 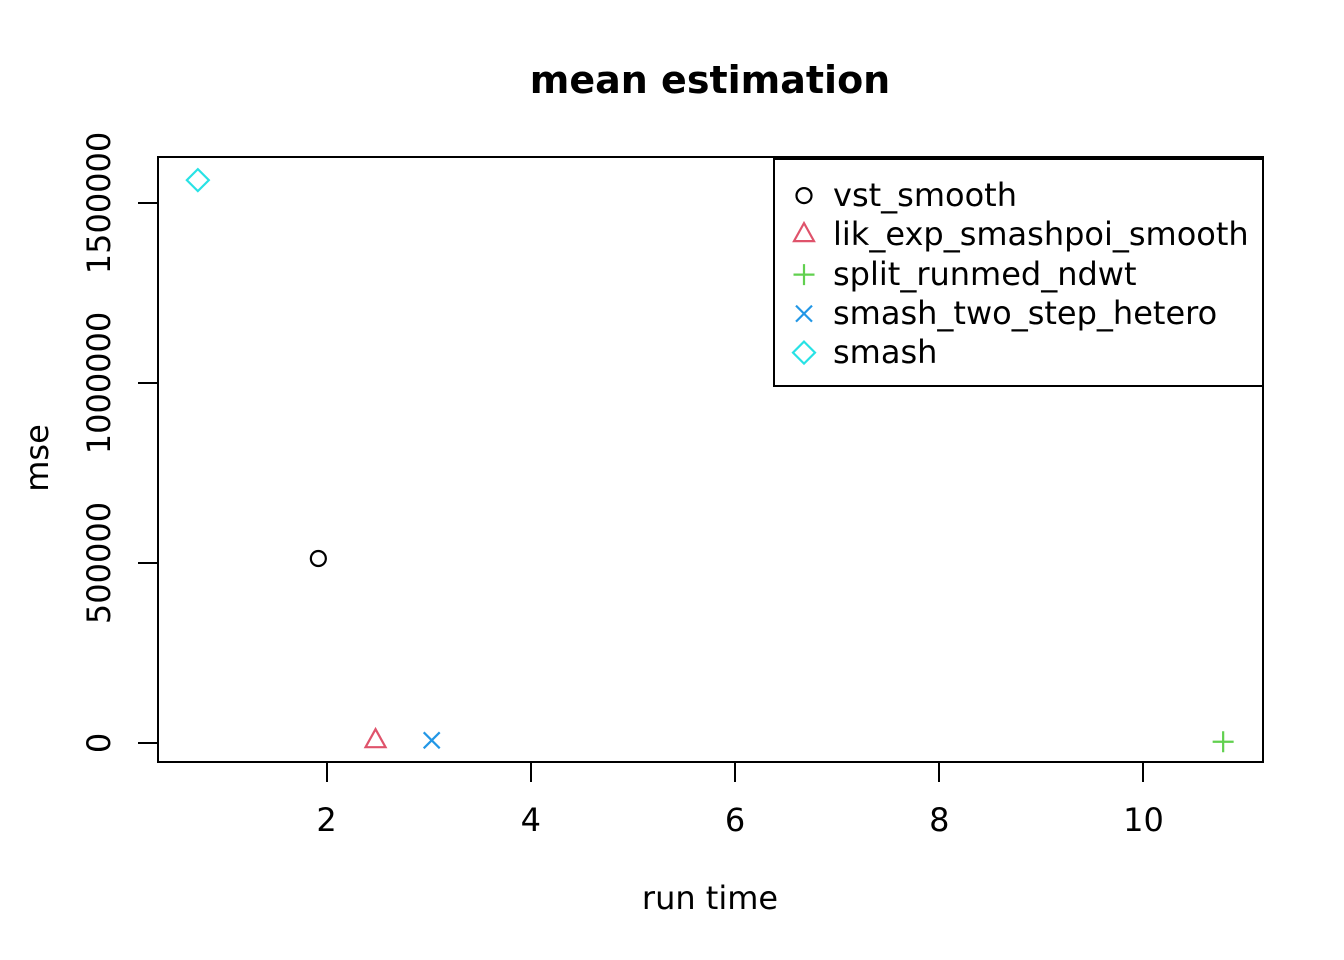 I want to click on legend-item: split_runmed_ndwt, so click(x=1018, y=274).